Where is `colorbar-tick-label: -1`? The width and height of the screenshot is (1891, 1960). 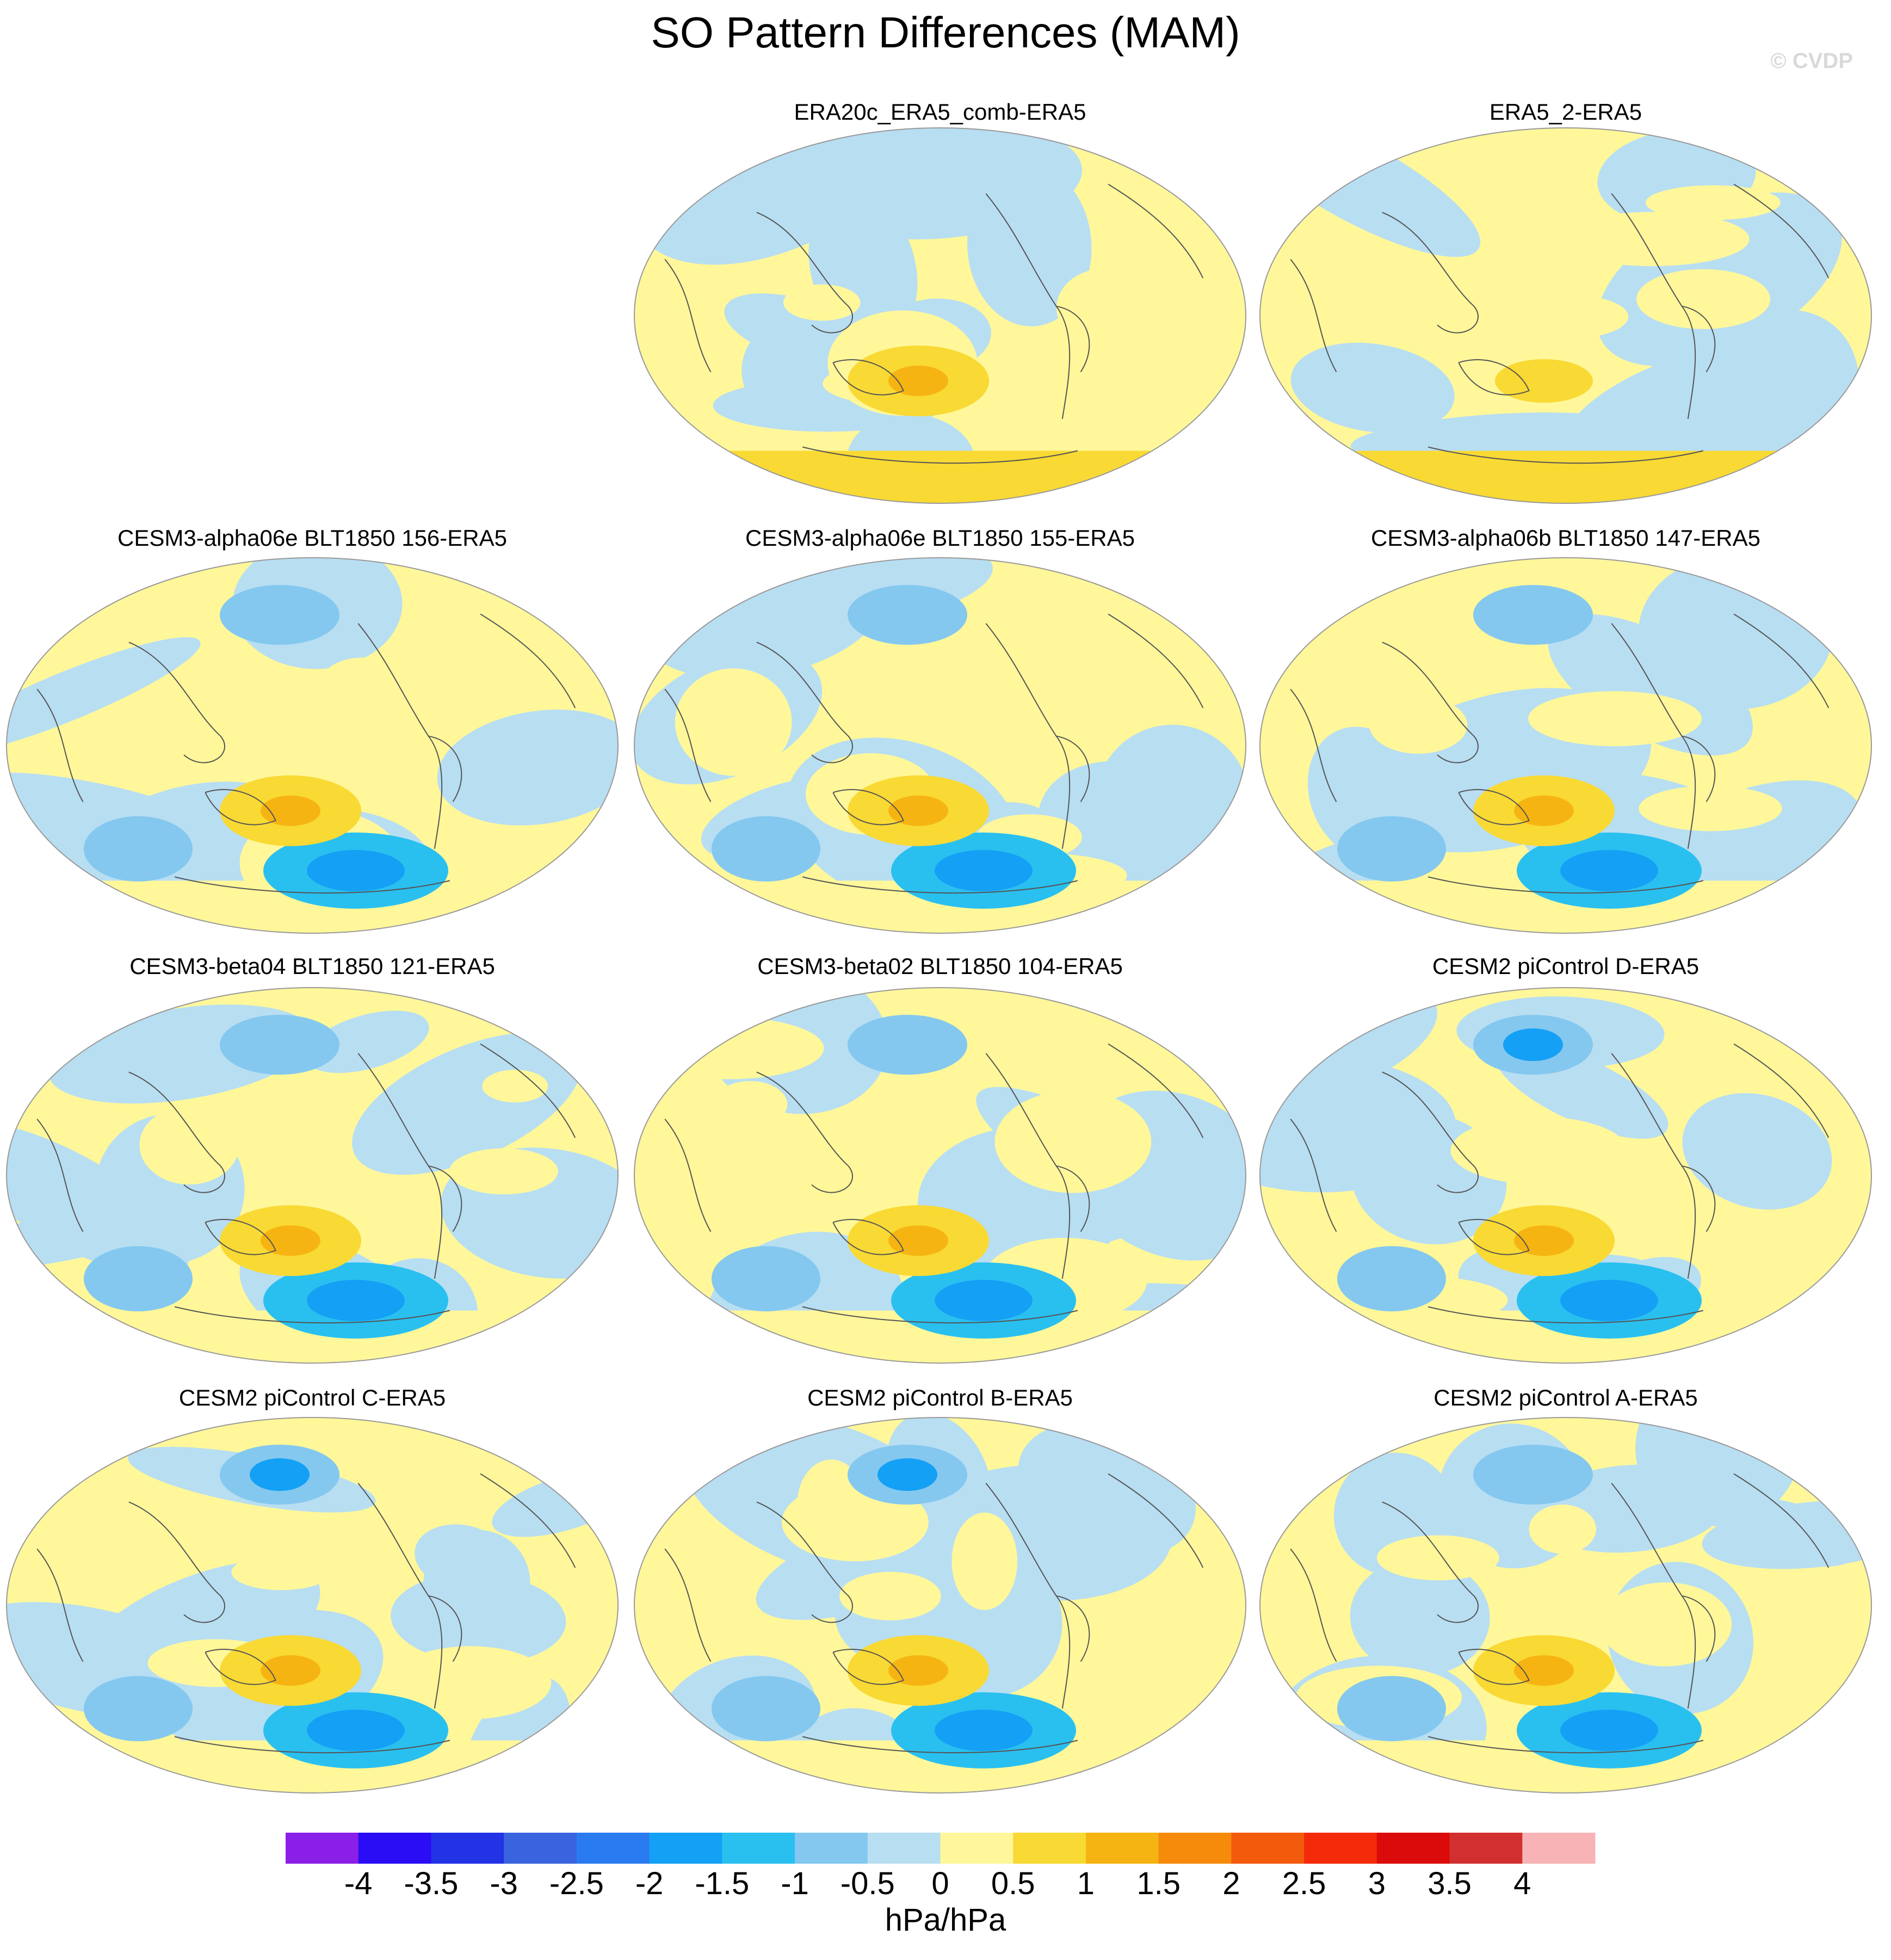
colorbar-tick-label: -1 is located at coordinates (795, 1883).